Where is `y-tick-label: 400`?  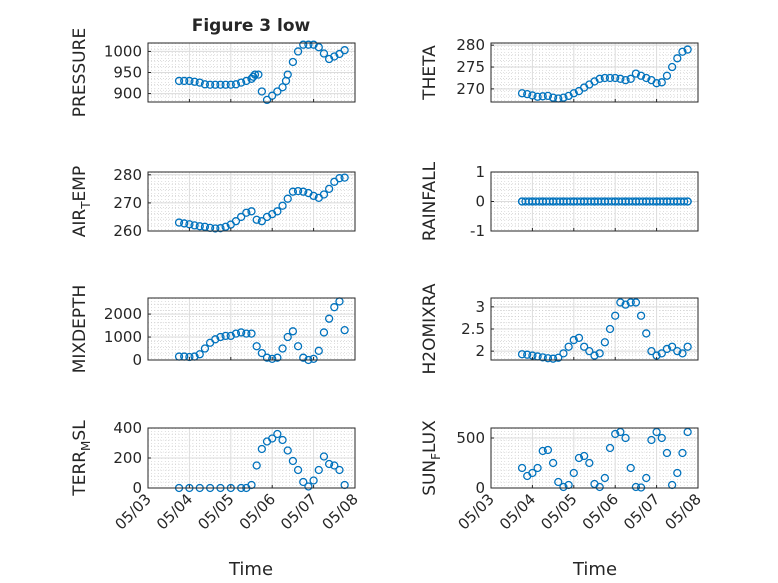 y-tick-label: 400 is located at coordinates (127, 428).